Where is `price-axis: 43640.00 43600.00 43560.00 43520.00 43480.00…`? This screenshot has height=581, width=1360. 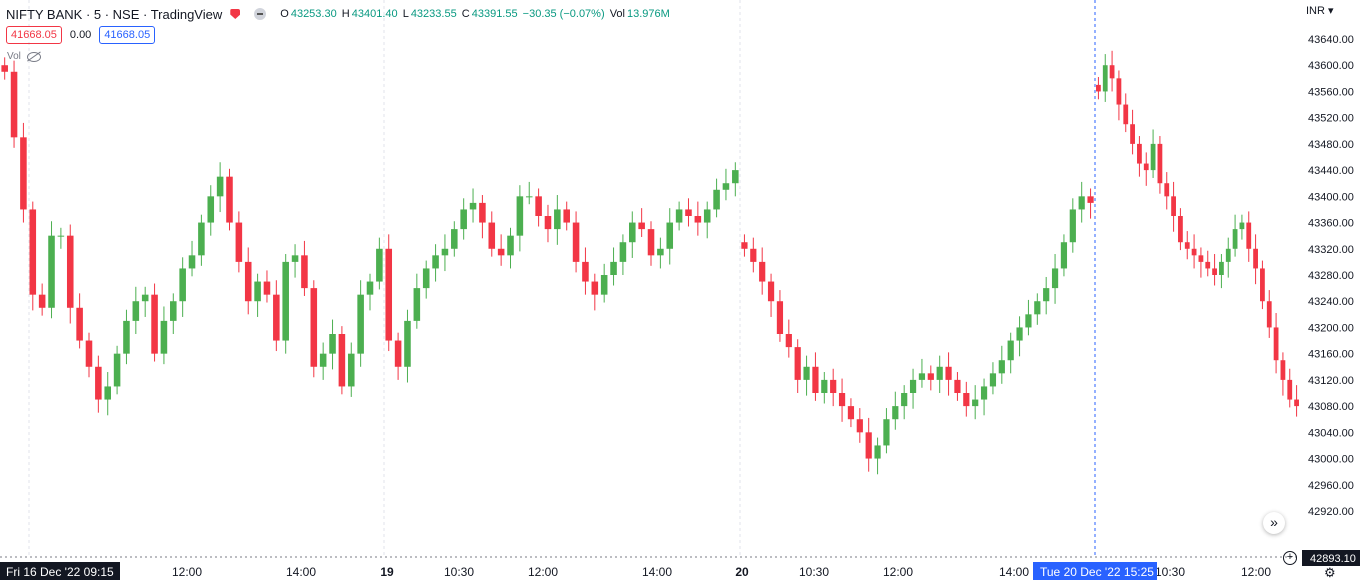
price-axis: 43640.00 43600.00 43560.00 43520.00 43480.00… is located at coordinates (1331, 300).